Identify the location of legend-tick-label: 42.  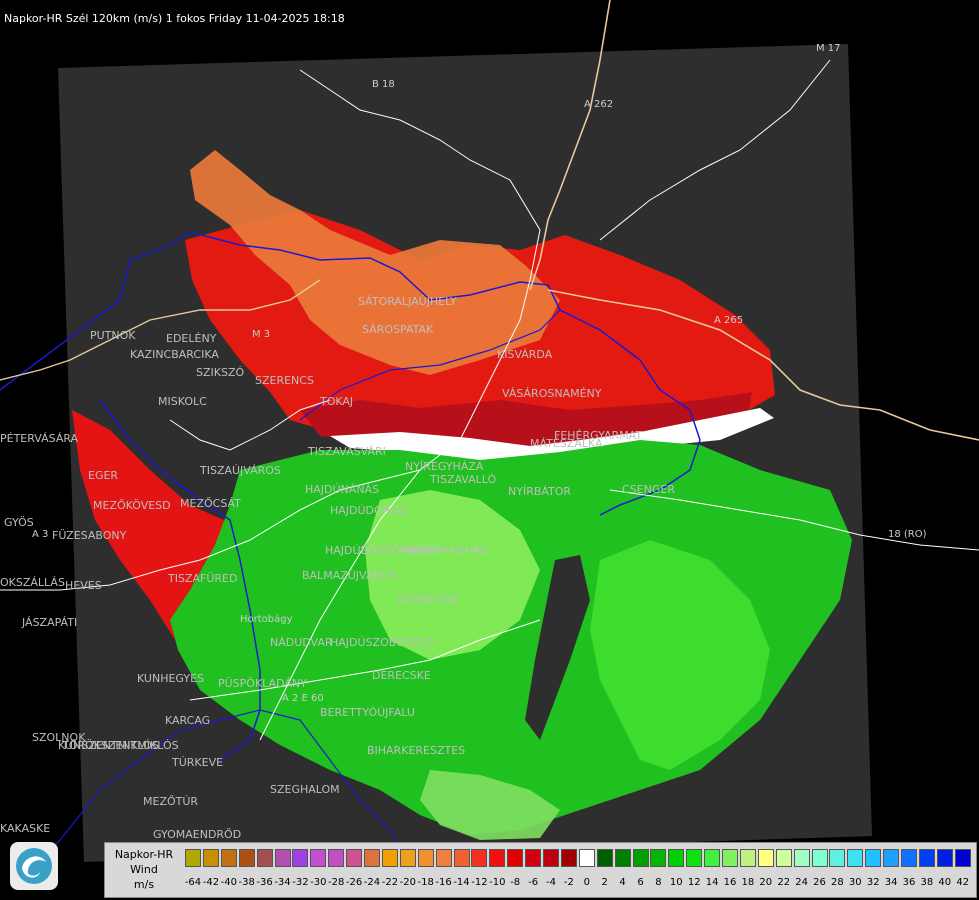
(963, 882).